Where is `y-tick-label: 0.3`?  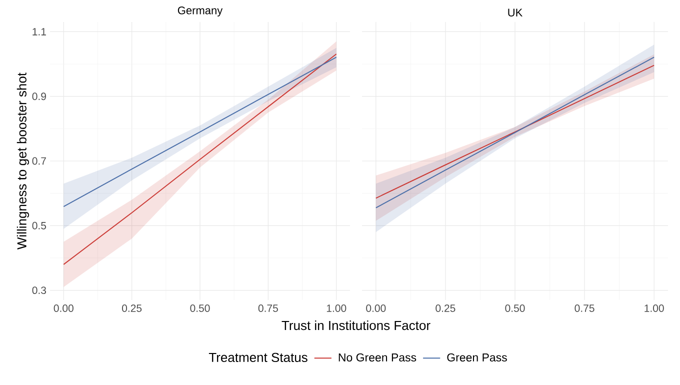 y-tick-label: 0.3 is located at coordinates (39, 290).